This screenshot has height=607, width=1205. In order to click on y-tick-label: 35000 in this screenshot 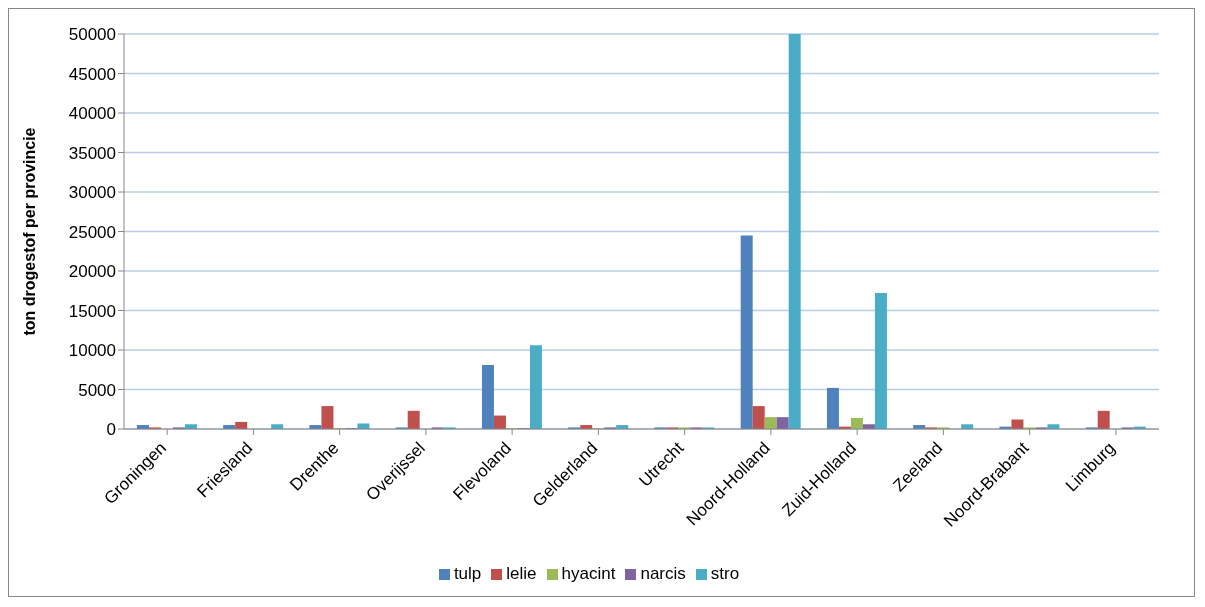, I will do `click(92, 153)`.